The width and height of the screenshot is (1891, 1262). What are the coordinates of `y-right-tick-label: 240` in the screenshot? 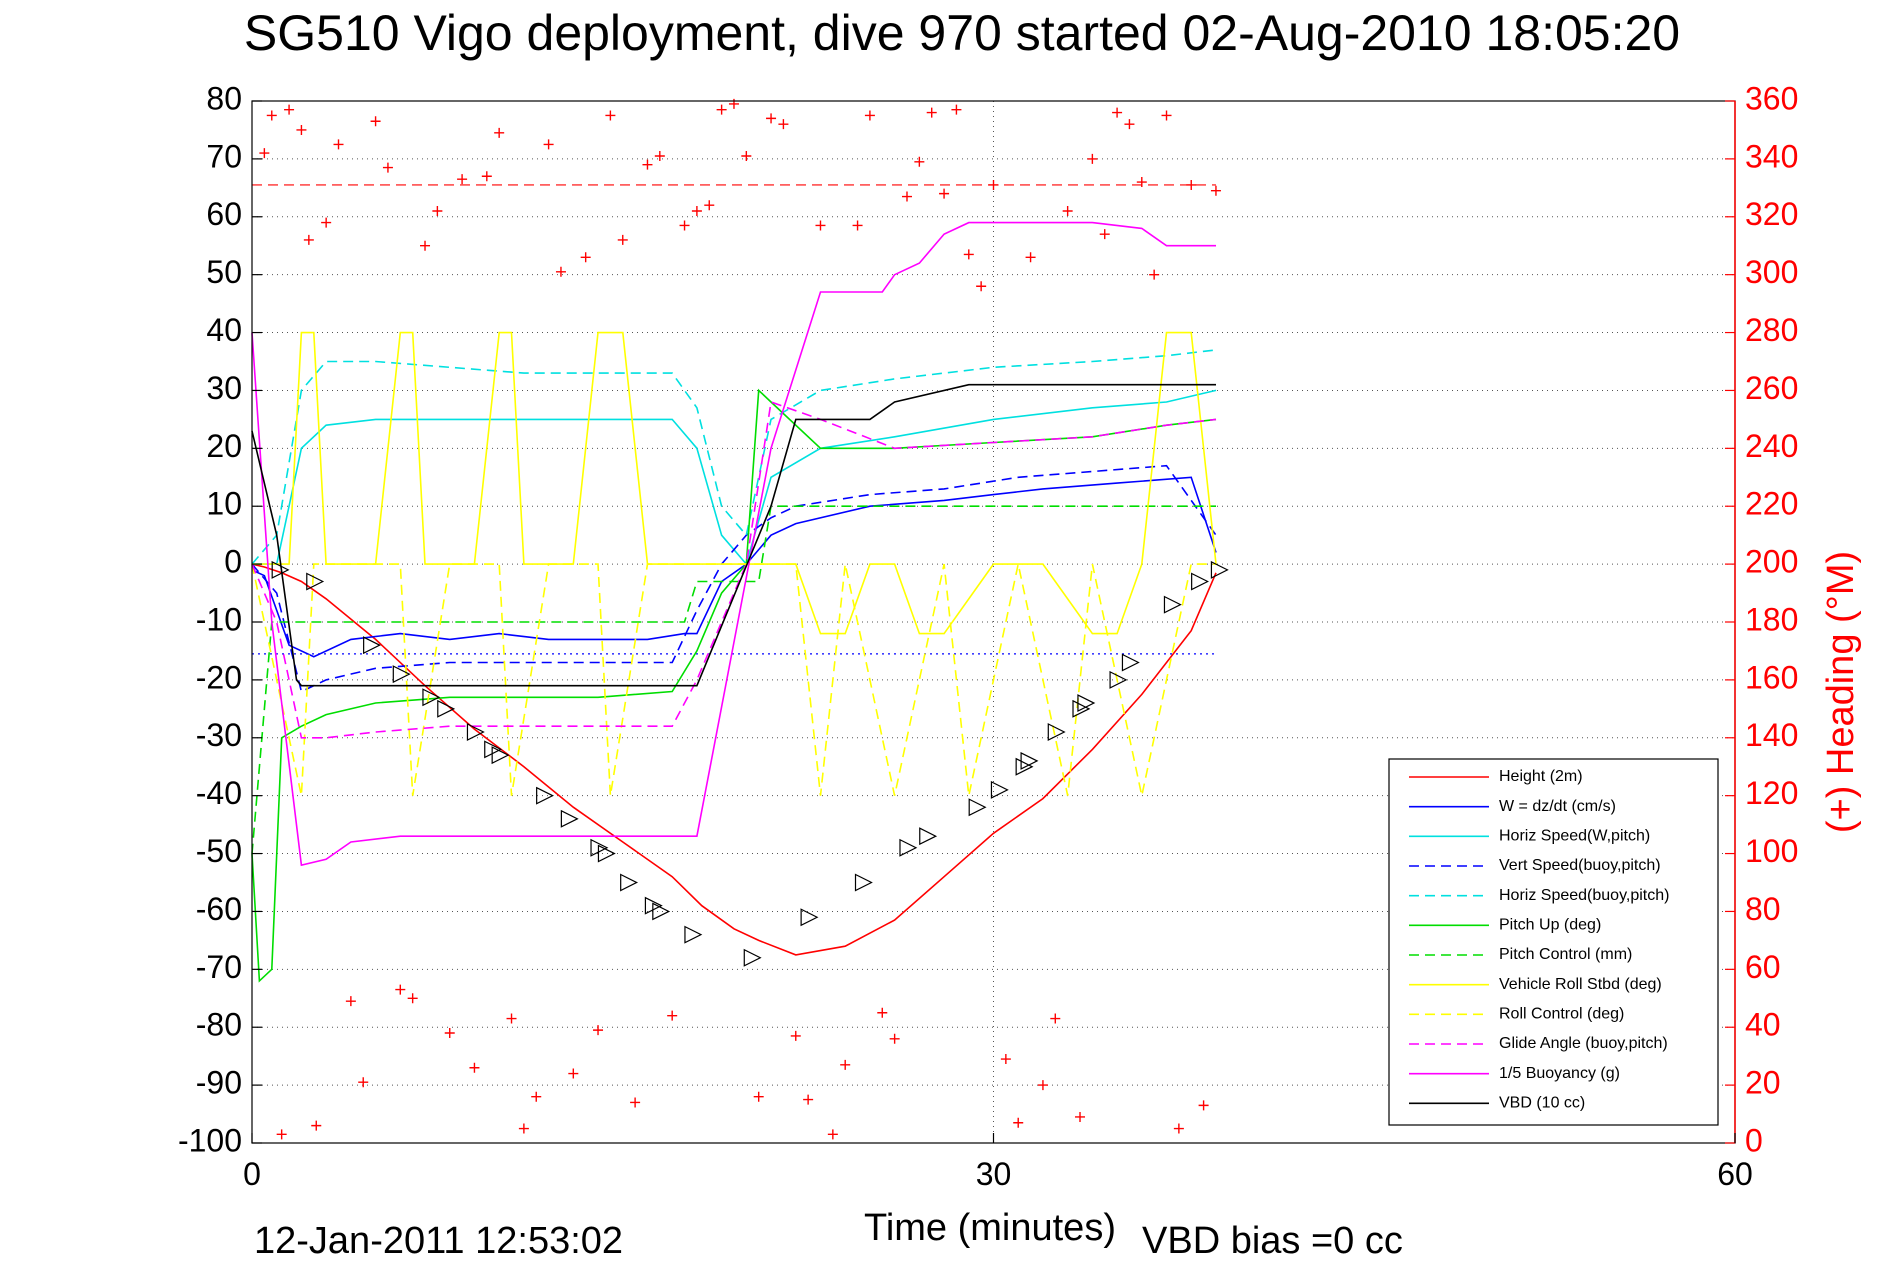 It's located at (1771, 446).